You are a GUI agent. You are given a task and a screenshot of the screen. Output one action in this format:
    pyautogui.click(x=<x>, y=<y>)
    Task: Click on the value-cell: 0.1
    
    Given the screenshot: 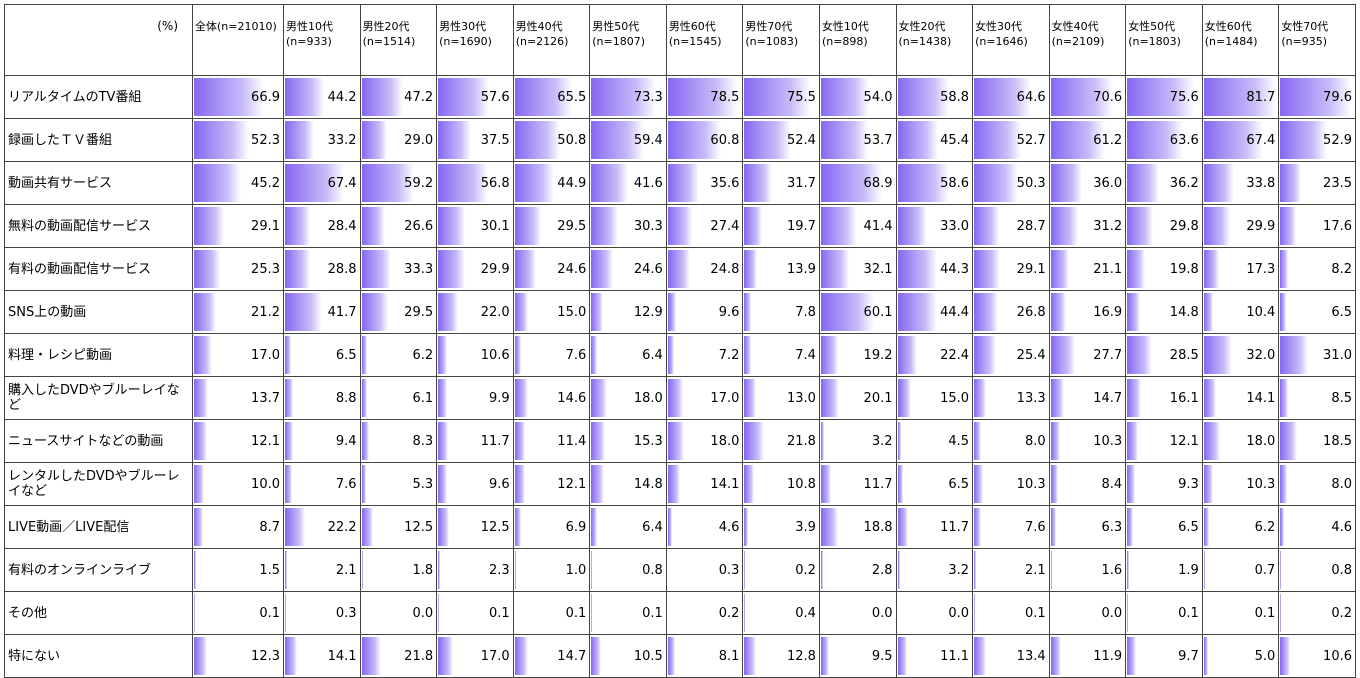 What is the action you would take?
    pyautogui.click(x=238, y=613)
    